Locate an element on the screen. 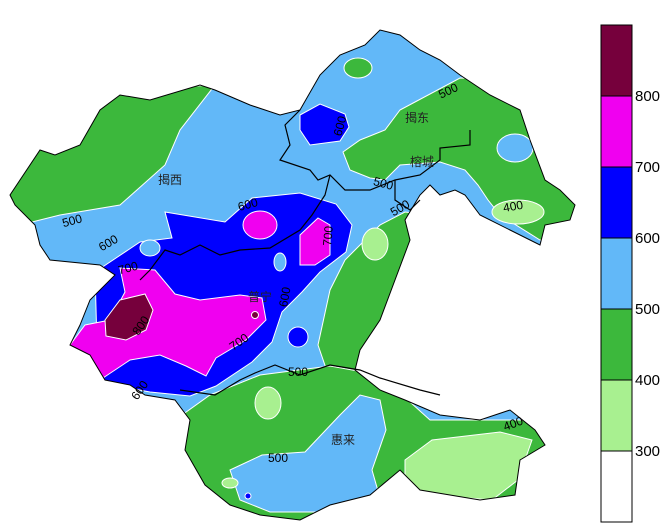  band-500-600-east-patch is located at coordinates (515, 148).